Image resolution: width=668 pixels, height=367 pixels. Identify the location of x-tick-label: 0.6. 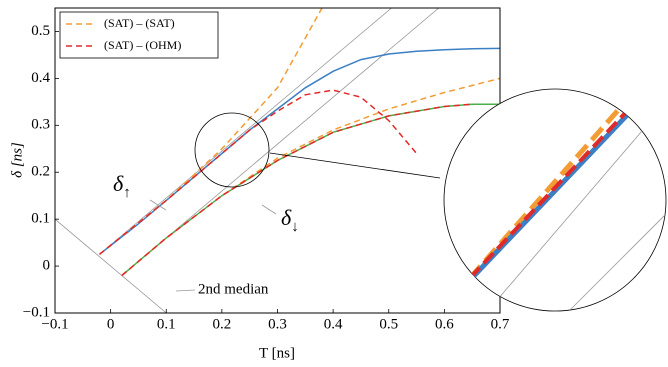
(444, 324).